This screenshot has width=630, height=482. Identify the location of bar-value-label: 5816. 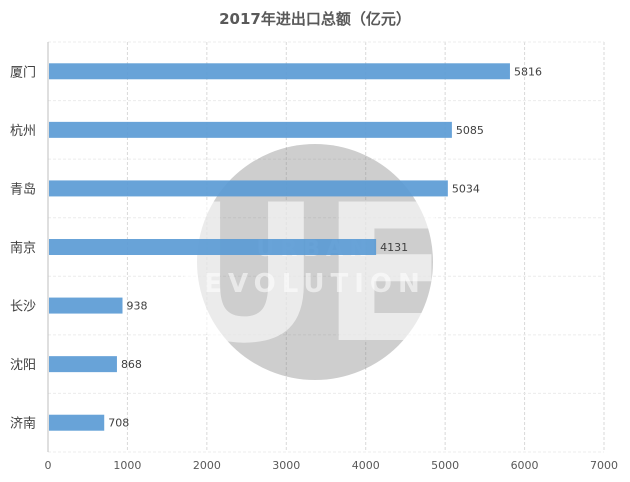
(528, 71).